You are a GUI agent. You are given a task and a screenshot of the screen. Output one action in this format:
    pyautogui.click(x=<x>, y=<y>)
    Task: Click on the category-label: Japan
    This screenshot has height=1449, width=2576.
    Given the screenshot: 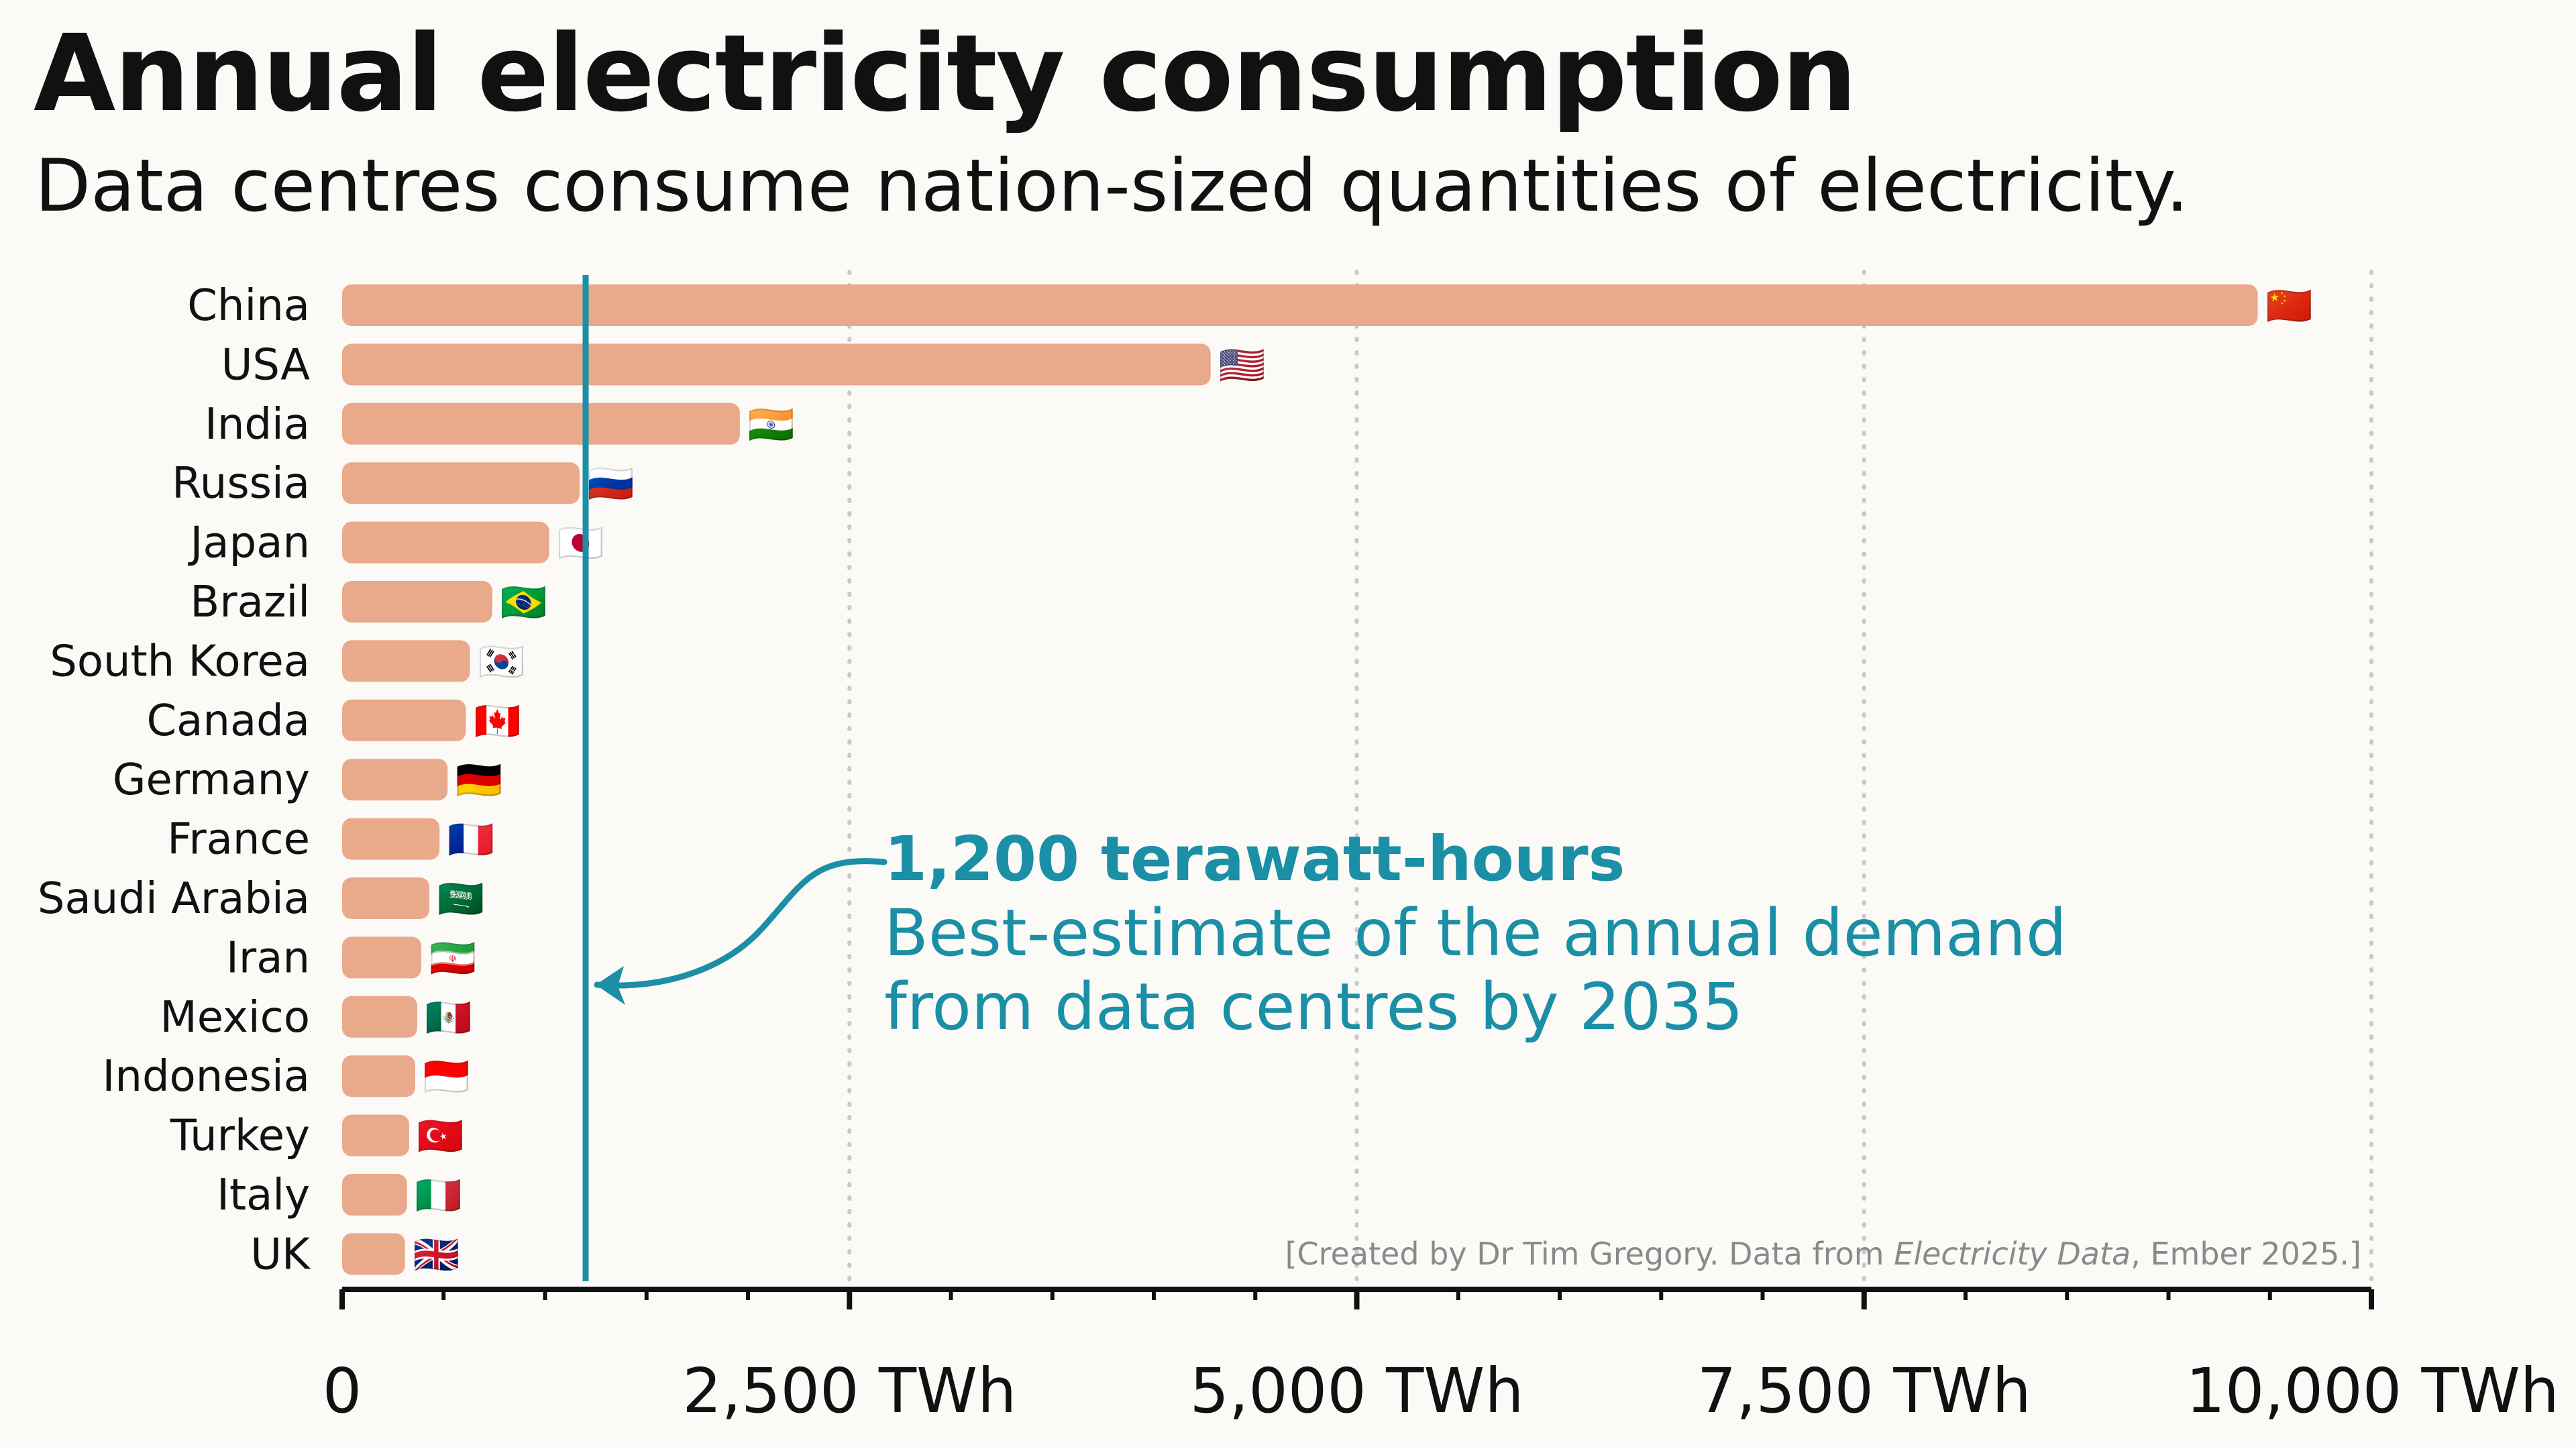 What is the action you would take?
    pyautogui.click(x=249, y=543)
    